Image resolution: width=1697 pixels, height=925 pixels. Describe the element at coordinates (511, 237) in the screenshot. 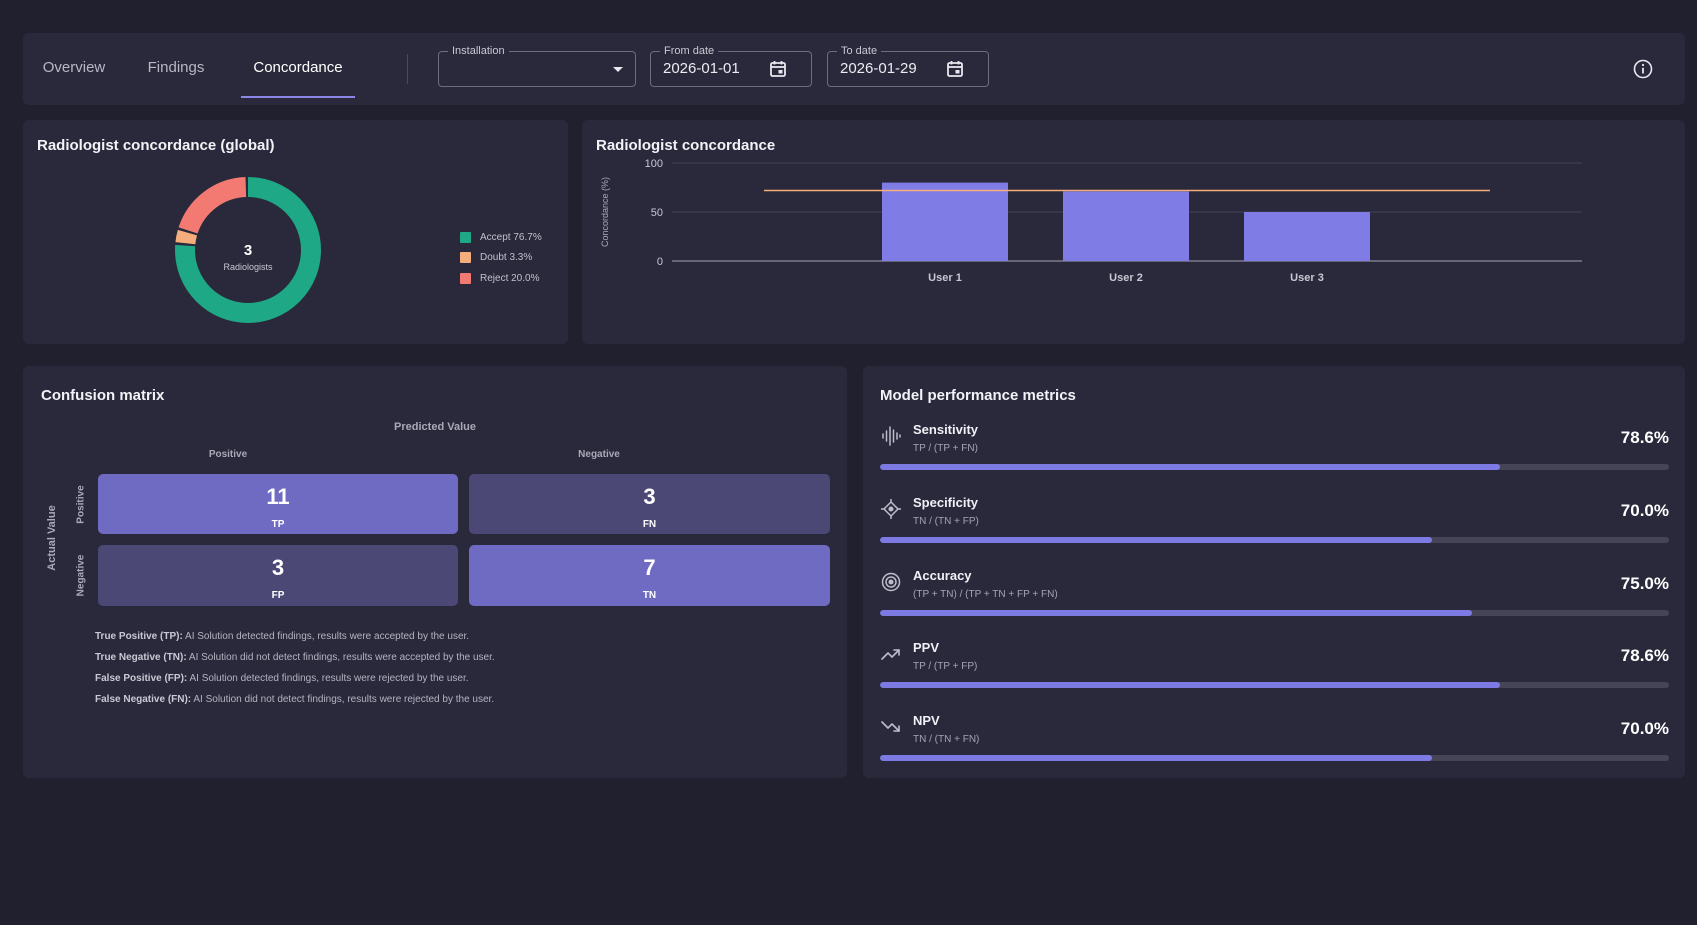

I see `legend-label: Accept 76.7%` at that location.